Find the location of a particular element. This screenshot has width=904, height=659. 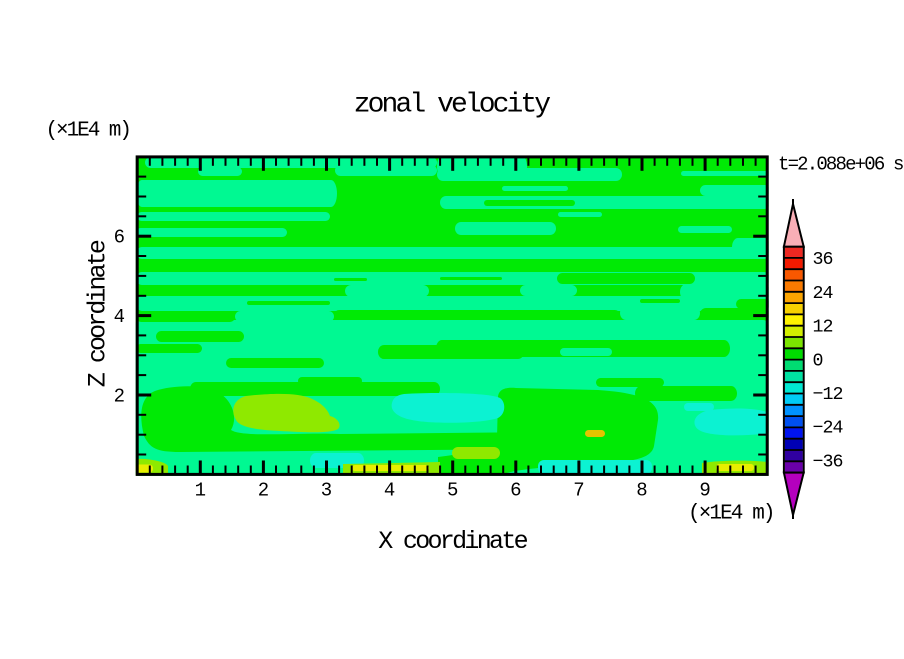

svg-text: 12 is located at coordinates (823, 328).